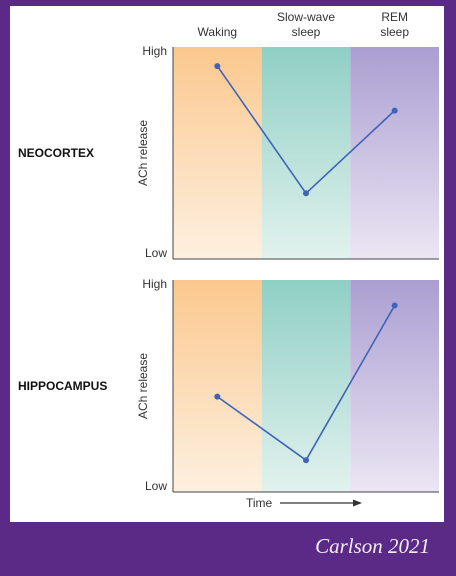 The width and height of the screenshot is (456, 576). Describe the element at coordinates (218, 32) in the screenshot. I see `phase-label-line1: Waking` at that location.